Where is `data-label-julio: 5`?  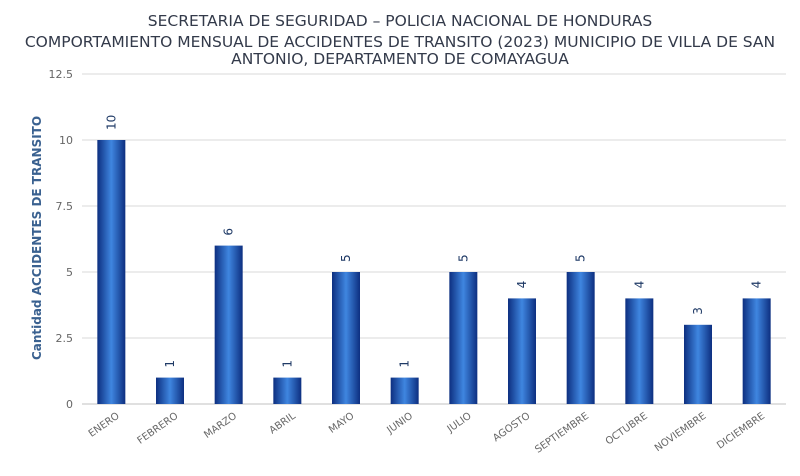 data-label-julio: 5 is located at coordinates (463, 258).